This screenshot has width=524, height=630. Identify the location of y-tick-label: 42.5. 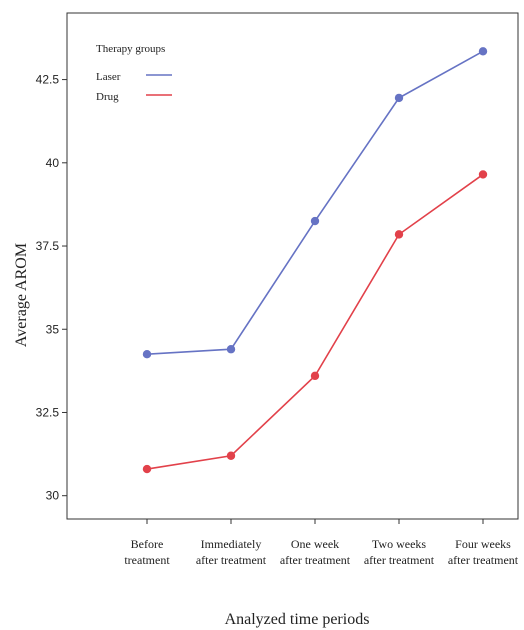
(48, 80).